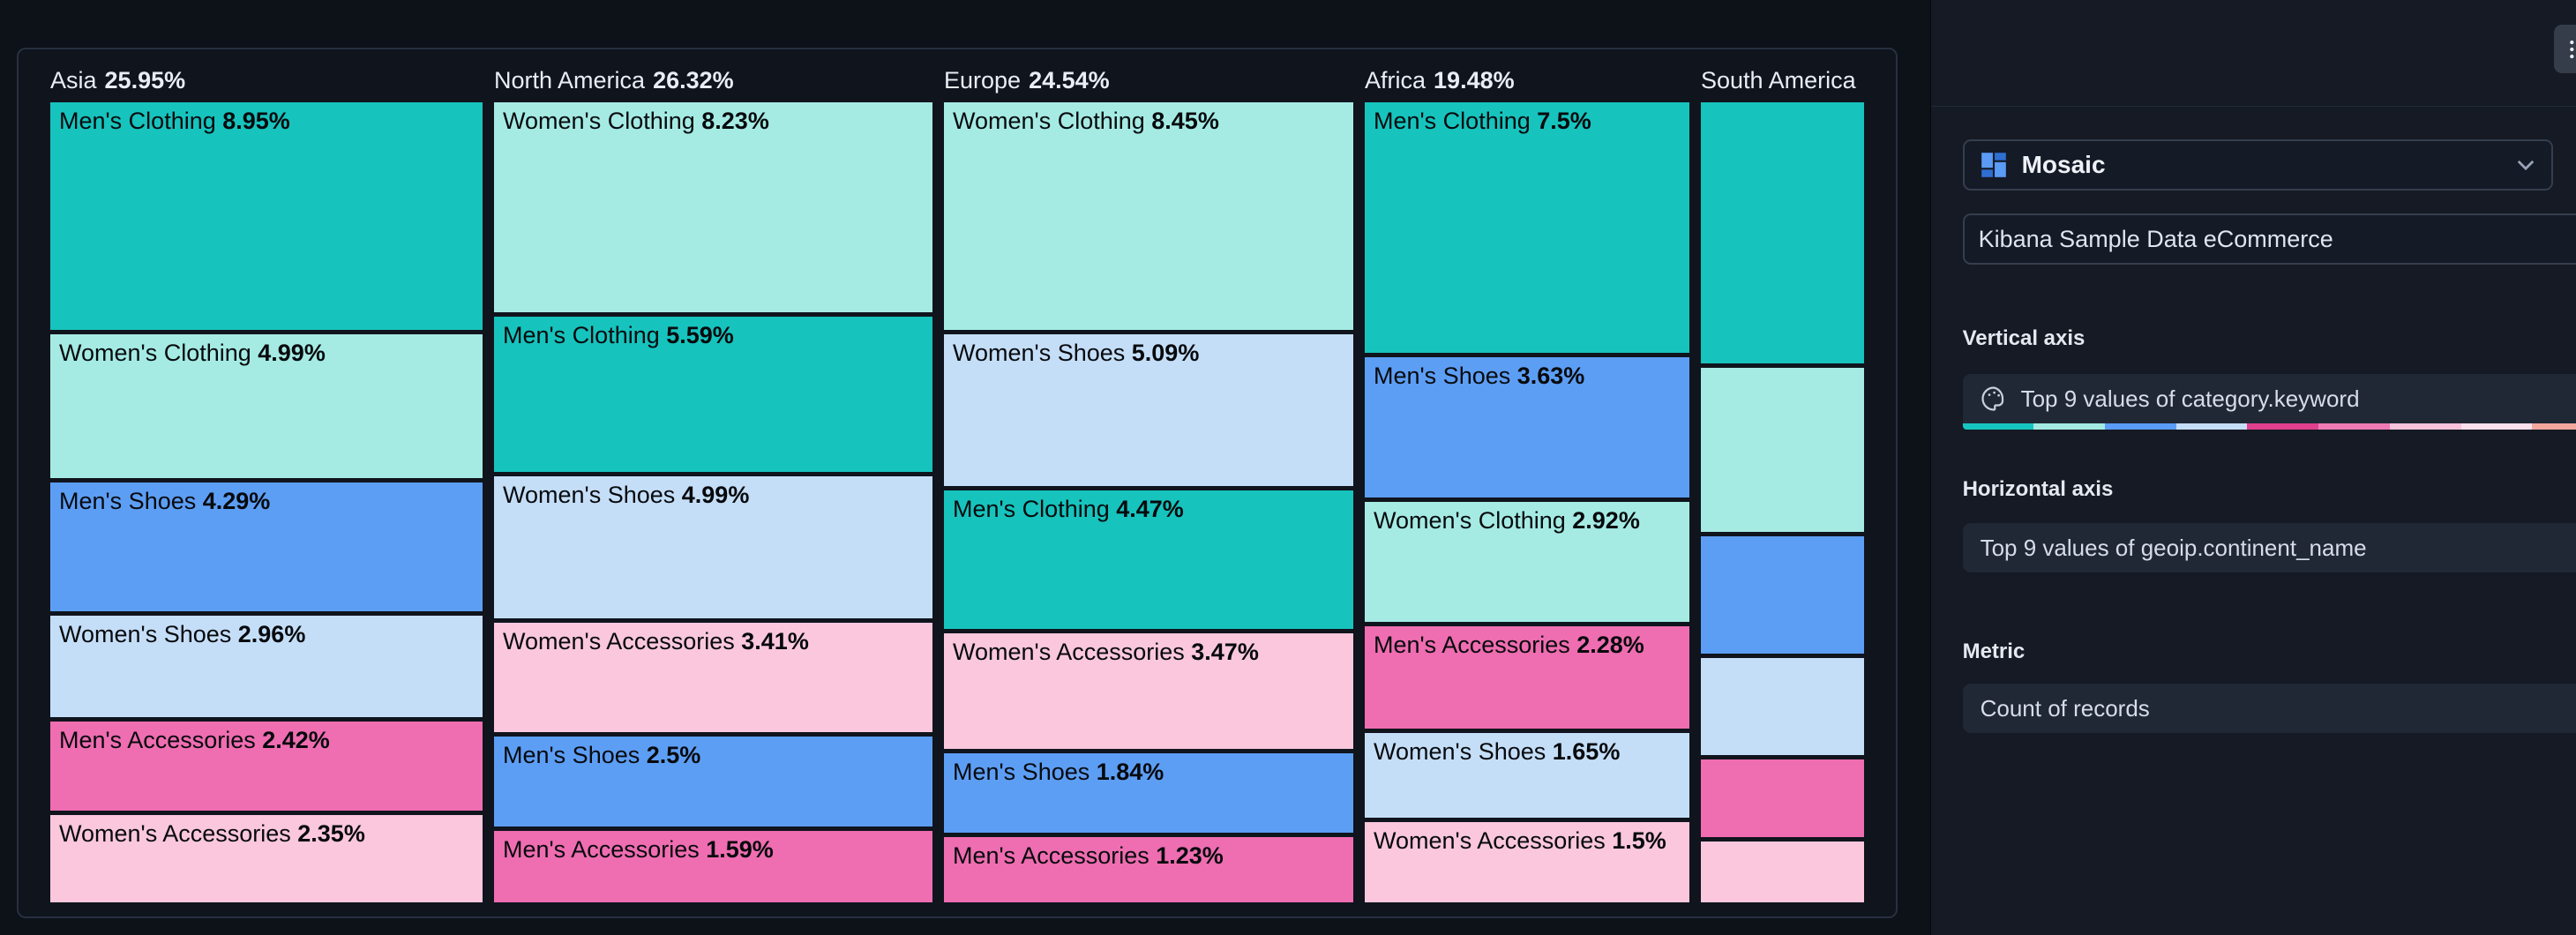 This screenshot has width=2576, height=935. Describe the element at coordinates (713, 207) in the screenshot. I see `mosaic-tile: Women's Clothing 8.23%` at that location.